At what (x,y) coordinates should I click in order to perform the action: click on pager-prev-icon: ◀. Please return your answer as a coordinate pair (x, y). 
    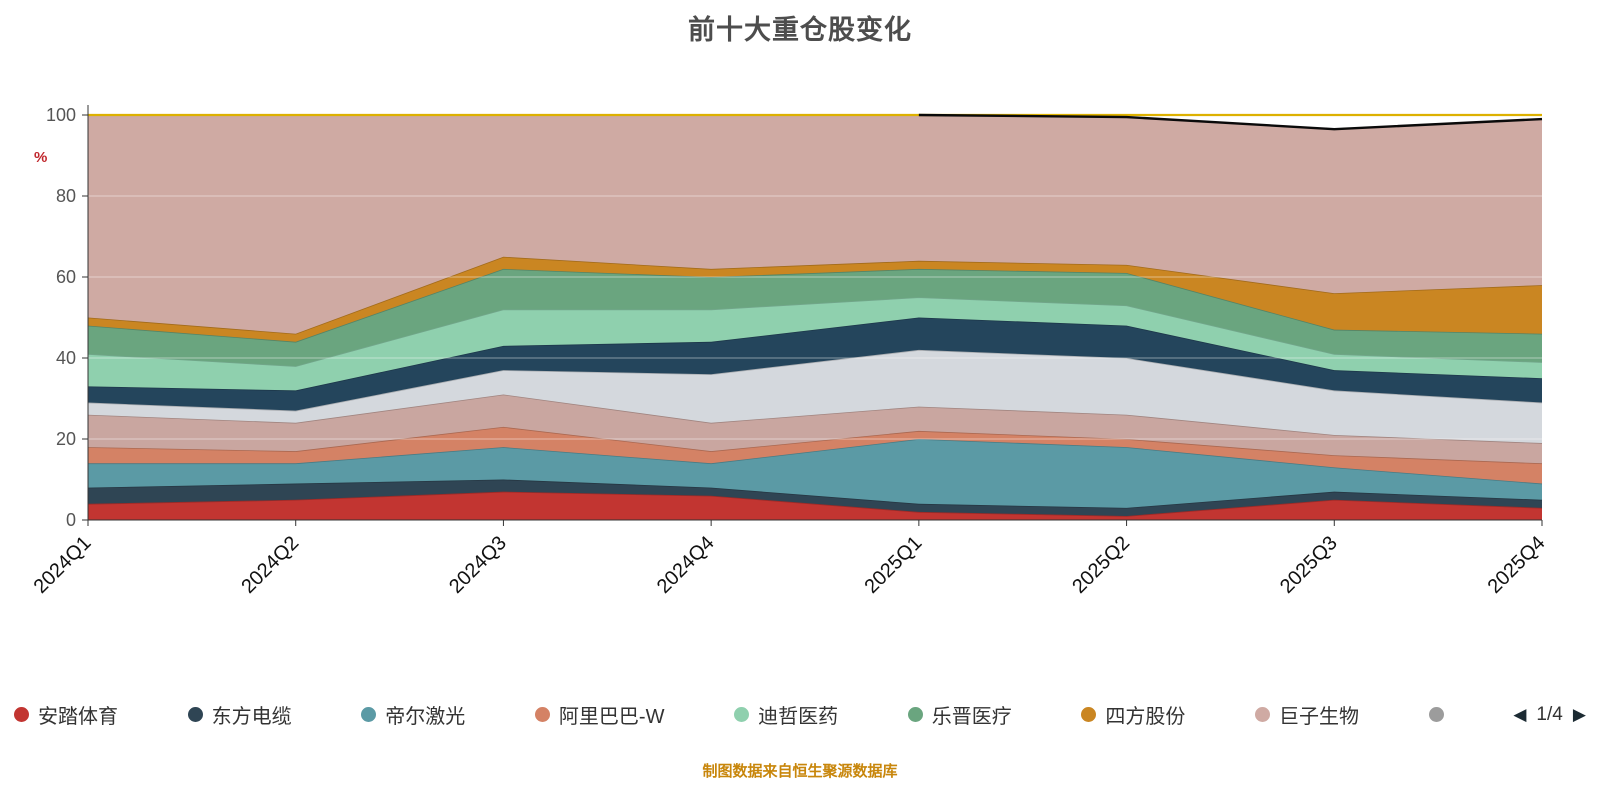
    Looking at the image, I should click on (1520, 714).